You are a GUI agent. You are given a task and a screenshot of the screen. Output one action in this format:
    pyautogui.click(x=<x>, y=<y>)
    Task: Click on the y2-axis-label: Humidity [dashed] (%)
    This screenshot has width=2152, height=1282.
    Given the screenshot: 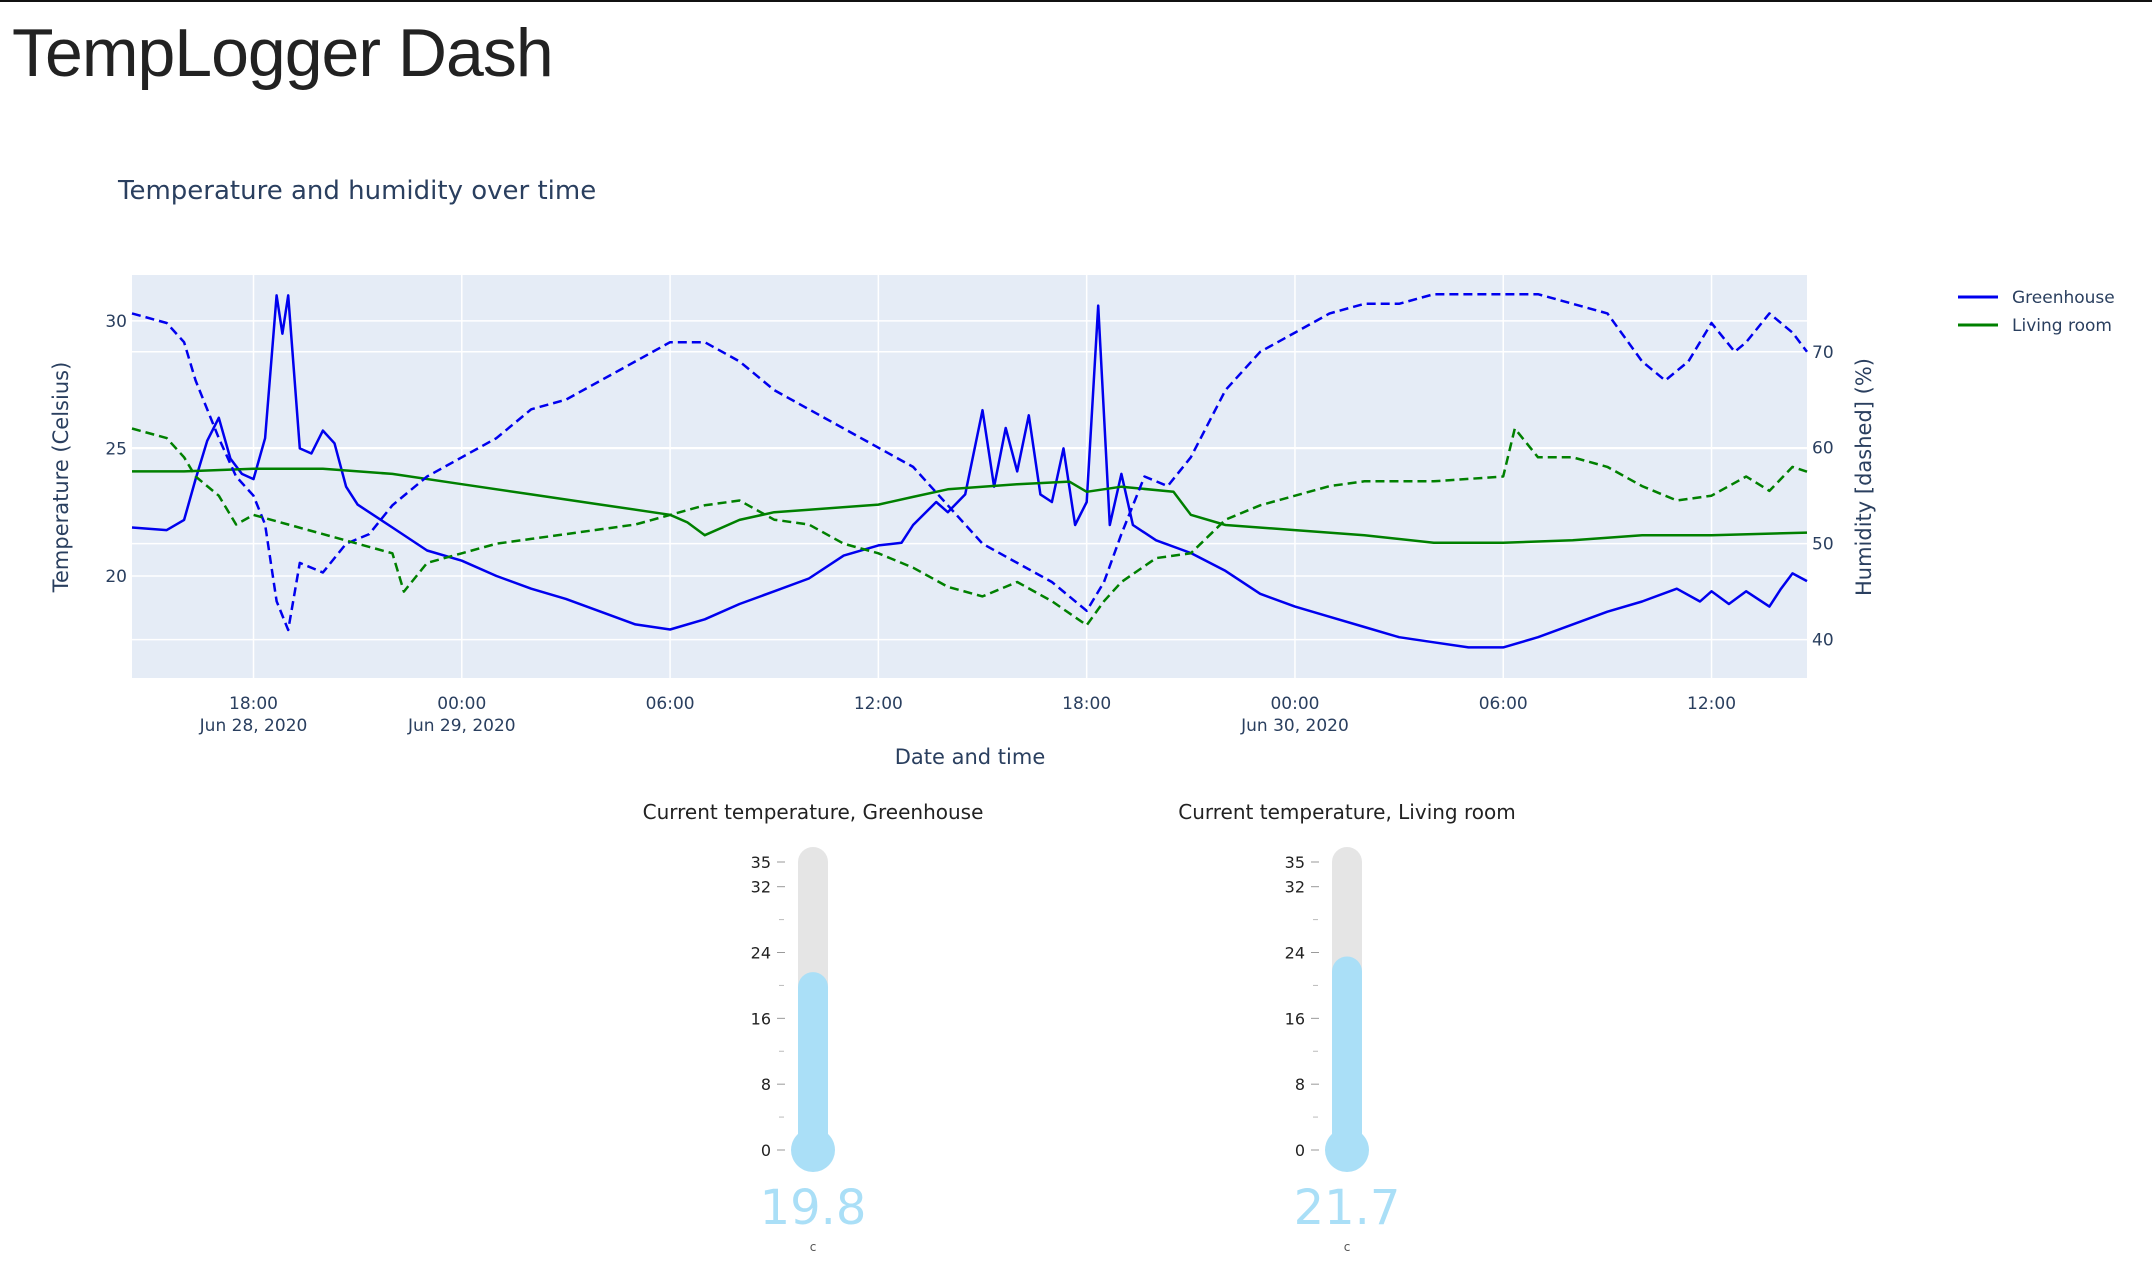 What is the action you would take?
    pyautogui.click(x=1864, y=477)
    